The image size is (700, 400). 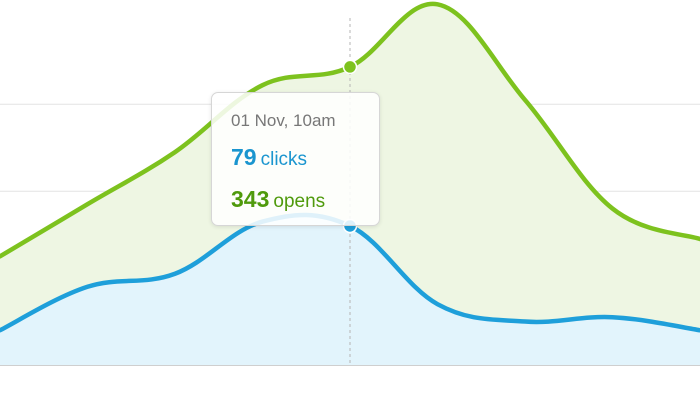 I want to click on data-tooltip: 01 Nov, 10am 79 clicks 343 opens, so click(x=295, y=159).